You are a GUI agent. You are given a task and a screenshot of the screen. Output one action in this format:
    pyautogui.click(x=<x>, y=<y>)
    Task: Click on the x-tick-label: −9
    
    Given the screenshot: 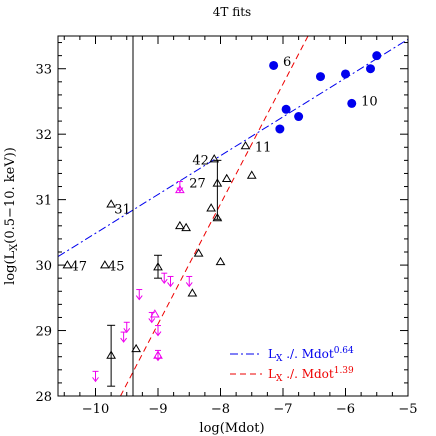 What is the action you would take?
    pyautogui.click(x=157, y=409)
    